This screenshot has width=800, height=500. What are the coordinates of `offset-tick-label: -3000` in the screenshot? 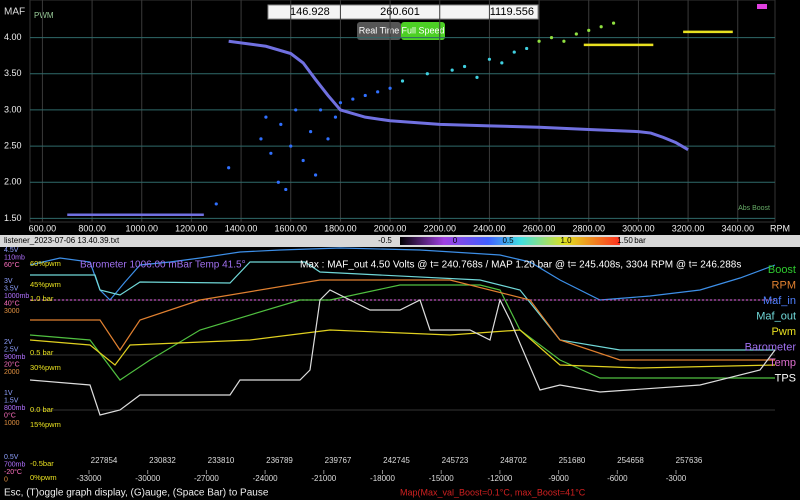 It's located at (676, 478).